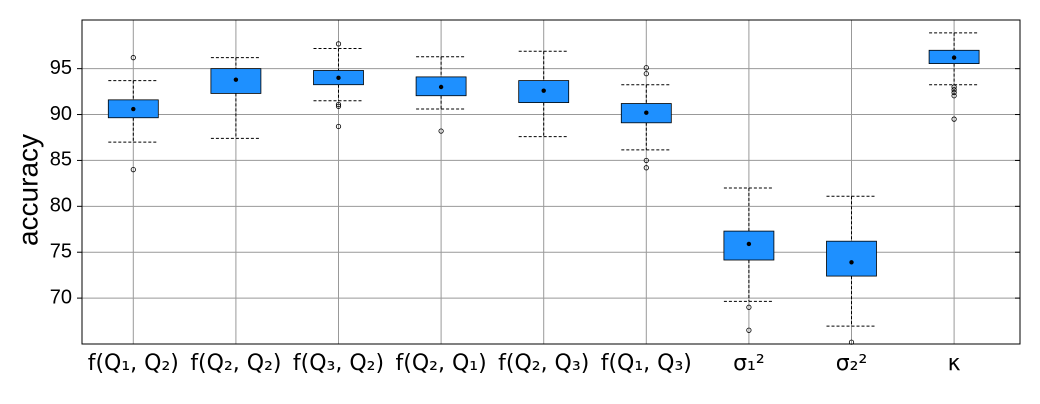 The image size is (1040, 404). I want to click on x-tick-label: σ₂², so click(852, 363).